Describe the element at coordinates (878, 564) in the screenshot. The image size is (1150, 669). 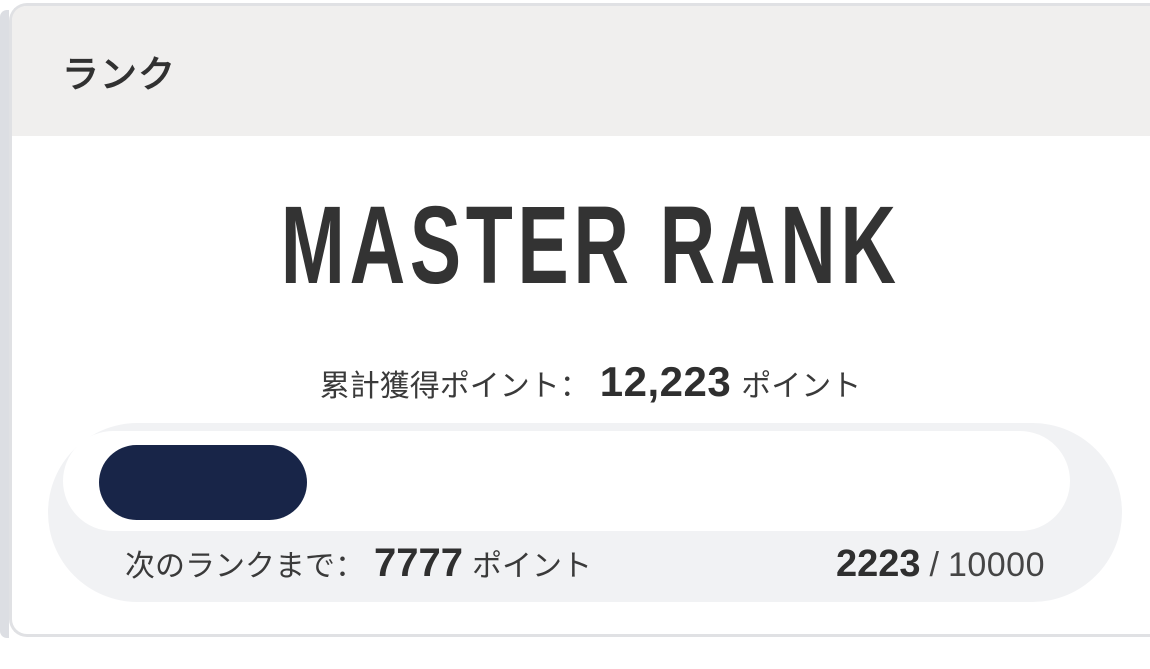
I see `progress-current: 2223` at that location.